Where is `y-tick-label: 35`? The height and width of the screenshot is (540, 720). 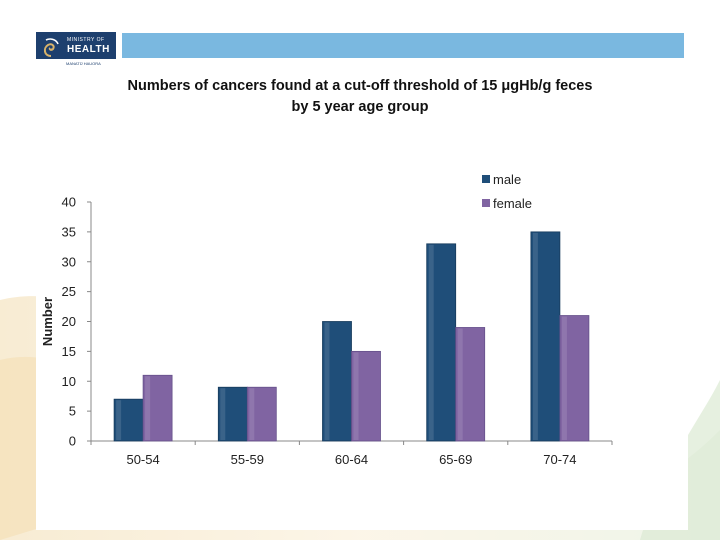 y-tick-label: 35 is located at coordinates (69, 231).